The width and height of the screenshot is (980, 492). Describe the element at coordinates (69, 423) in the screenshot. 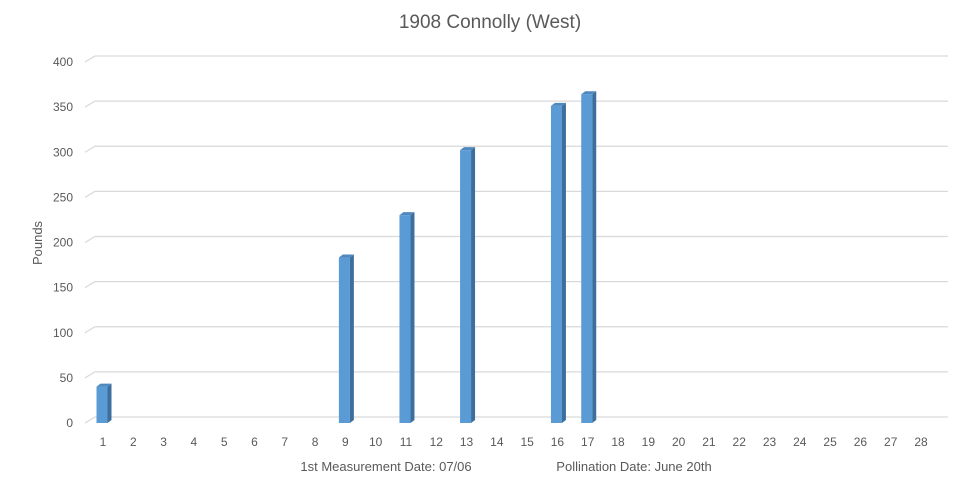

I see `y-tick-label: 0` at that location.